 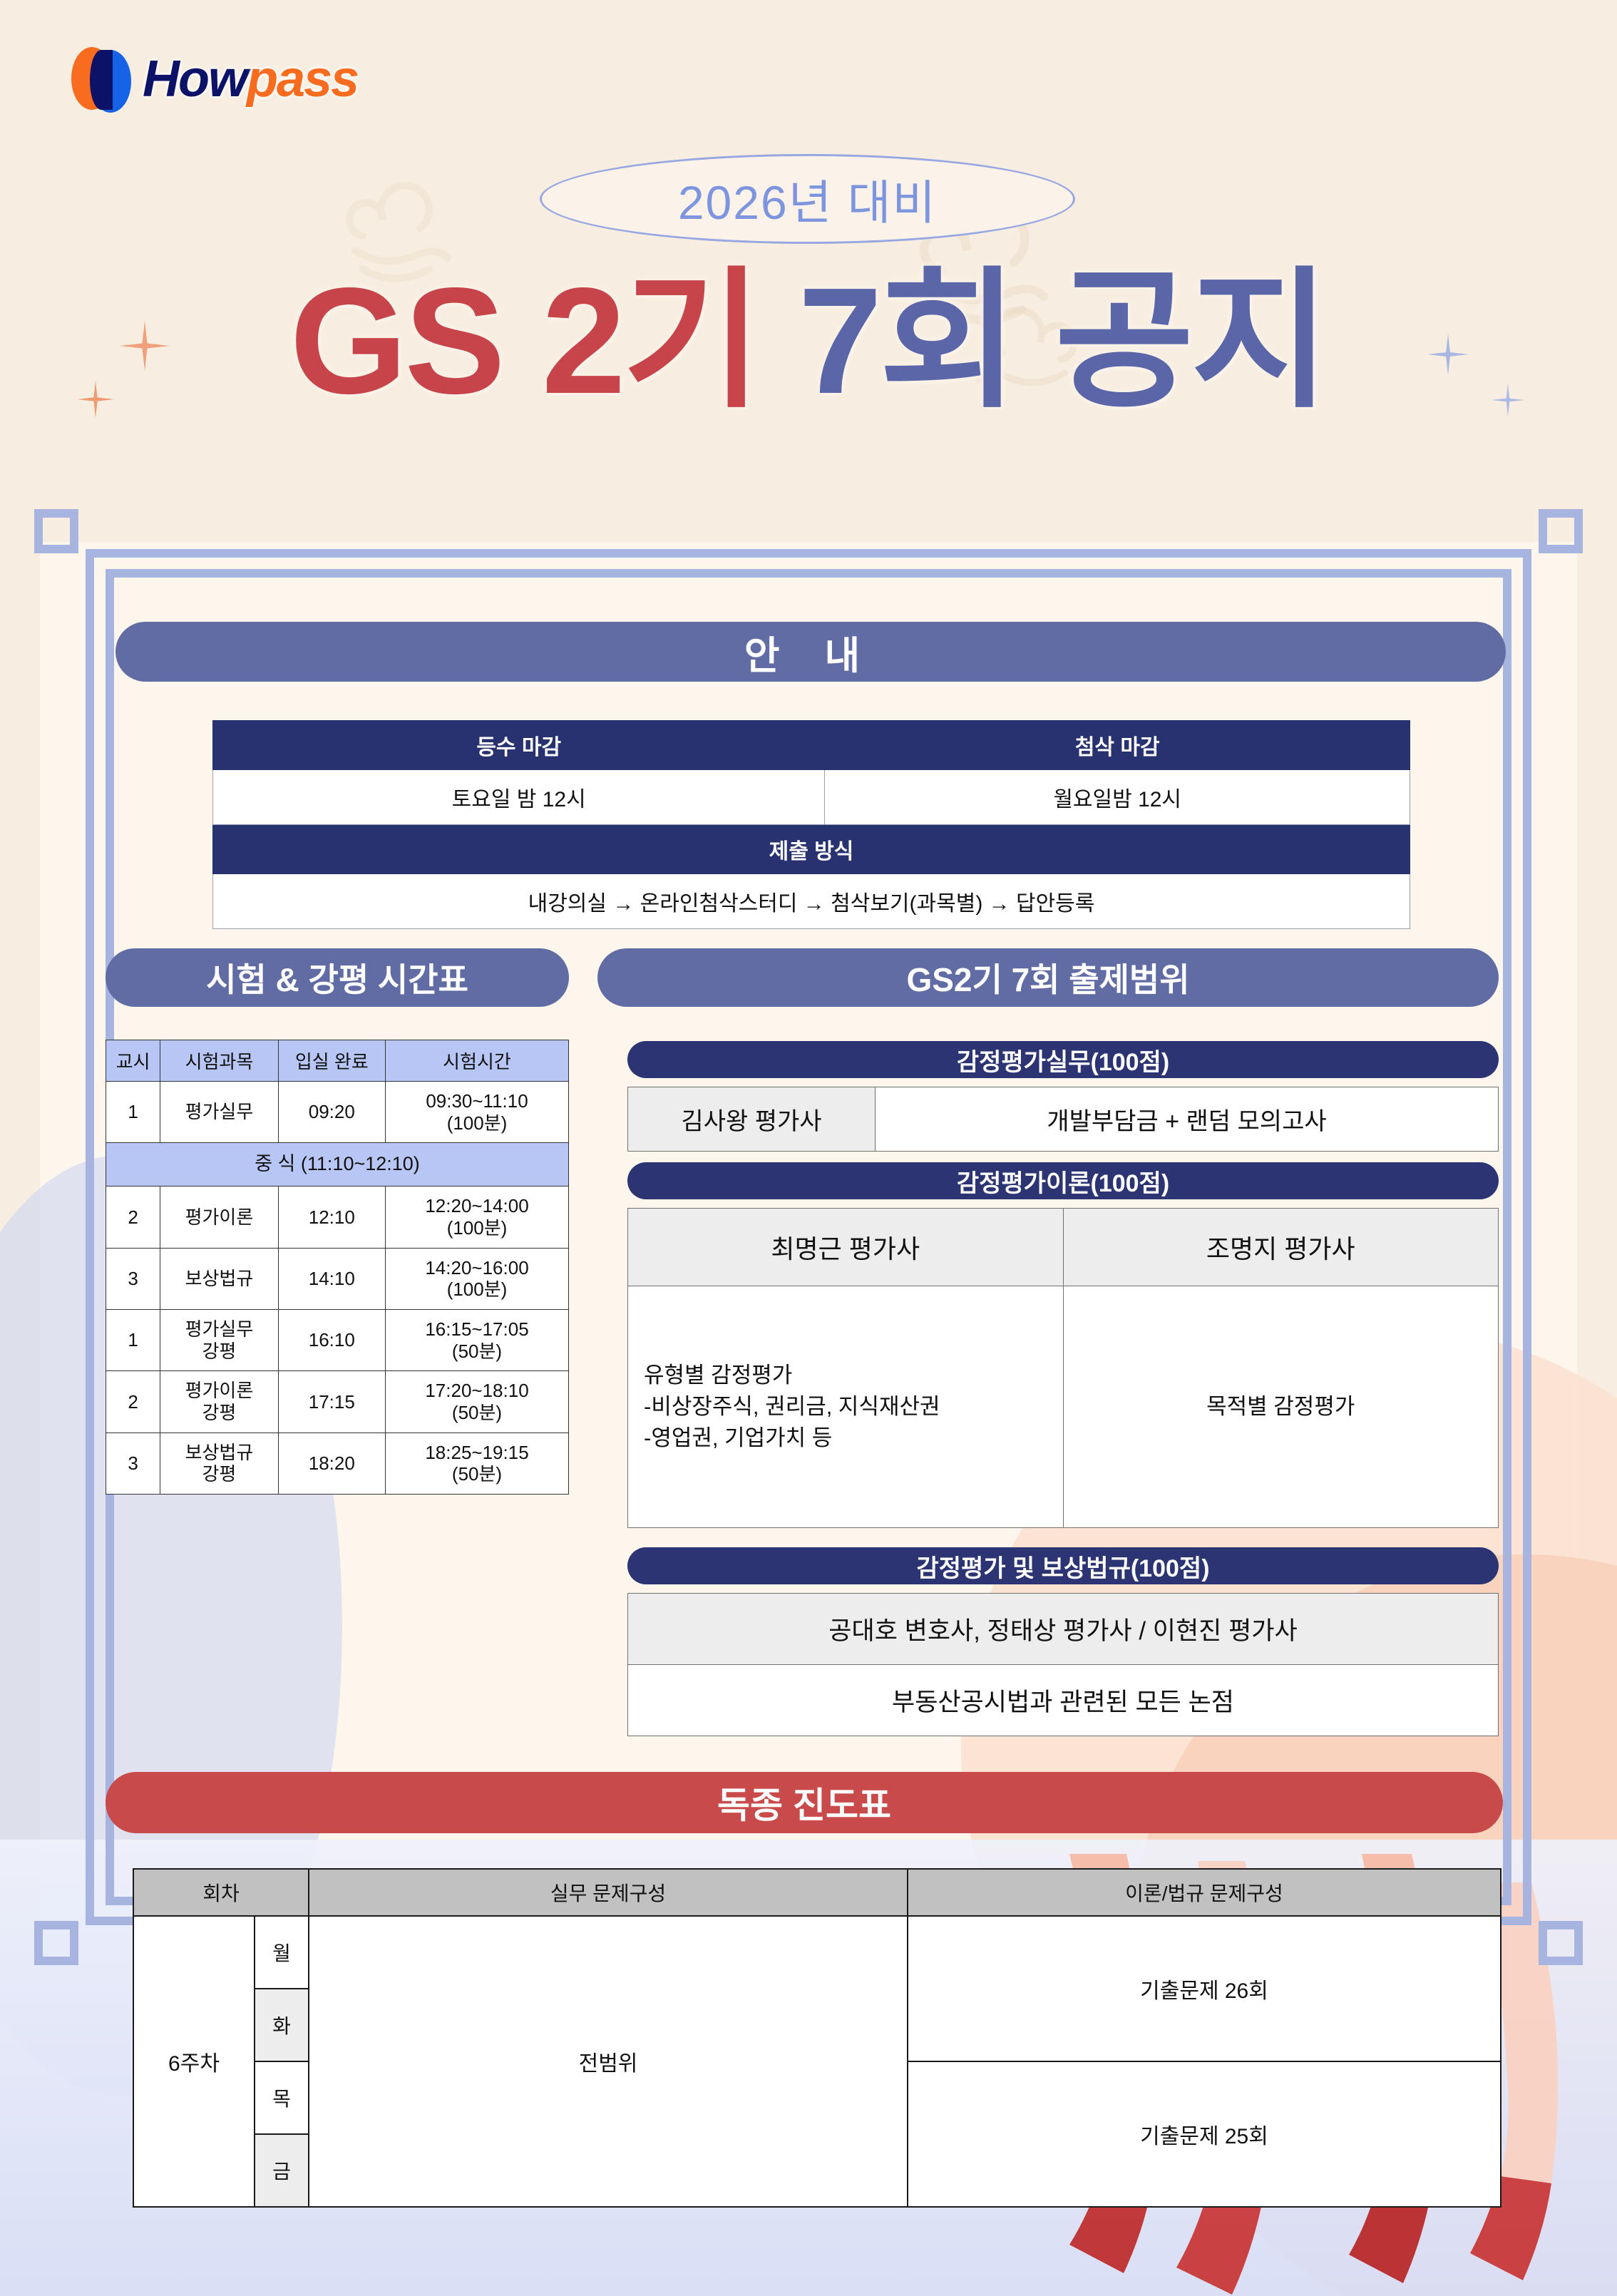 What do you see at coordinates (811, 901) in the screenshot?
I see `info-value-submit-method: 내강의실 → 온라인첨삭스터디 → 첨삭보기(과목별) → 답안등록` at bounding box center [811, 901].